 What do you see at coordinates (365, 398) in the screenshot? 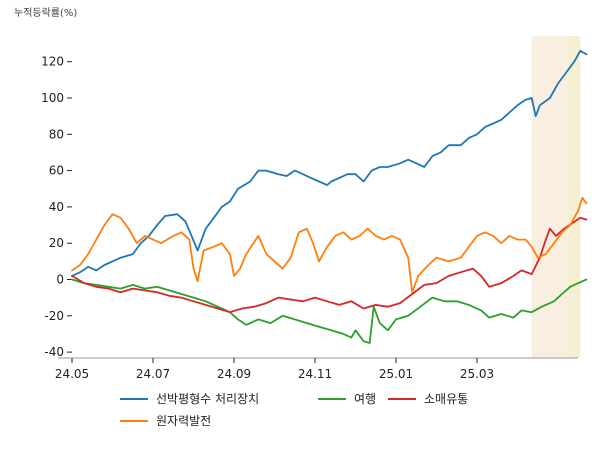
I see `legend-label-1: 여행` at bounding box center [365, 398].